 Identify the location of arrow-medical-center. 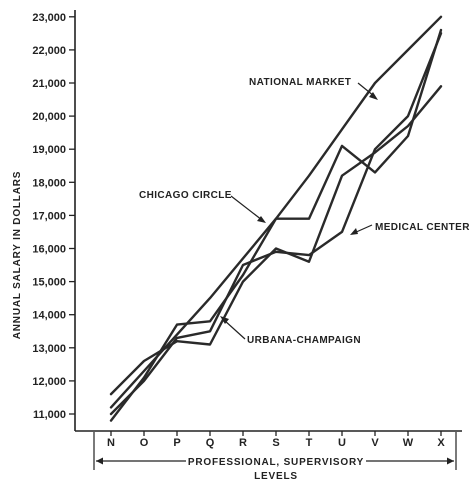
(354, 231).